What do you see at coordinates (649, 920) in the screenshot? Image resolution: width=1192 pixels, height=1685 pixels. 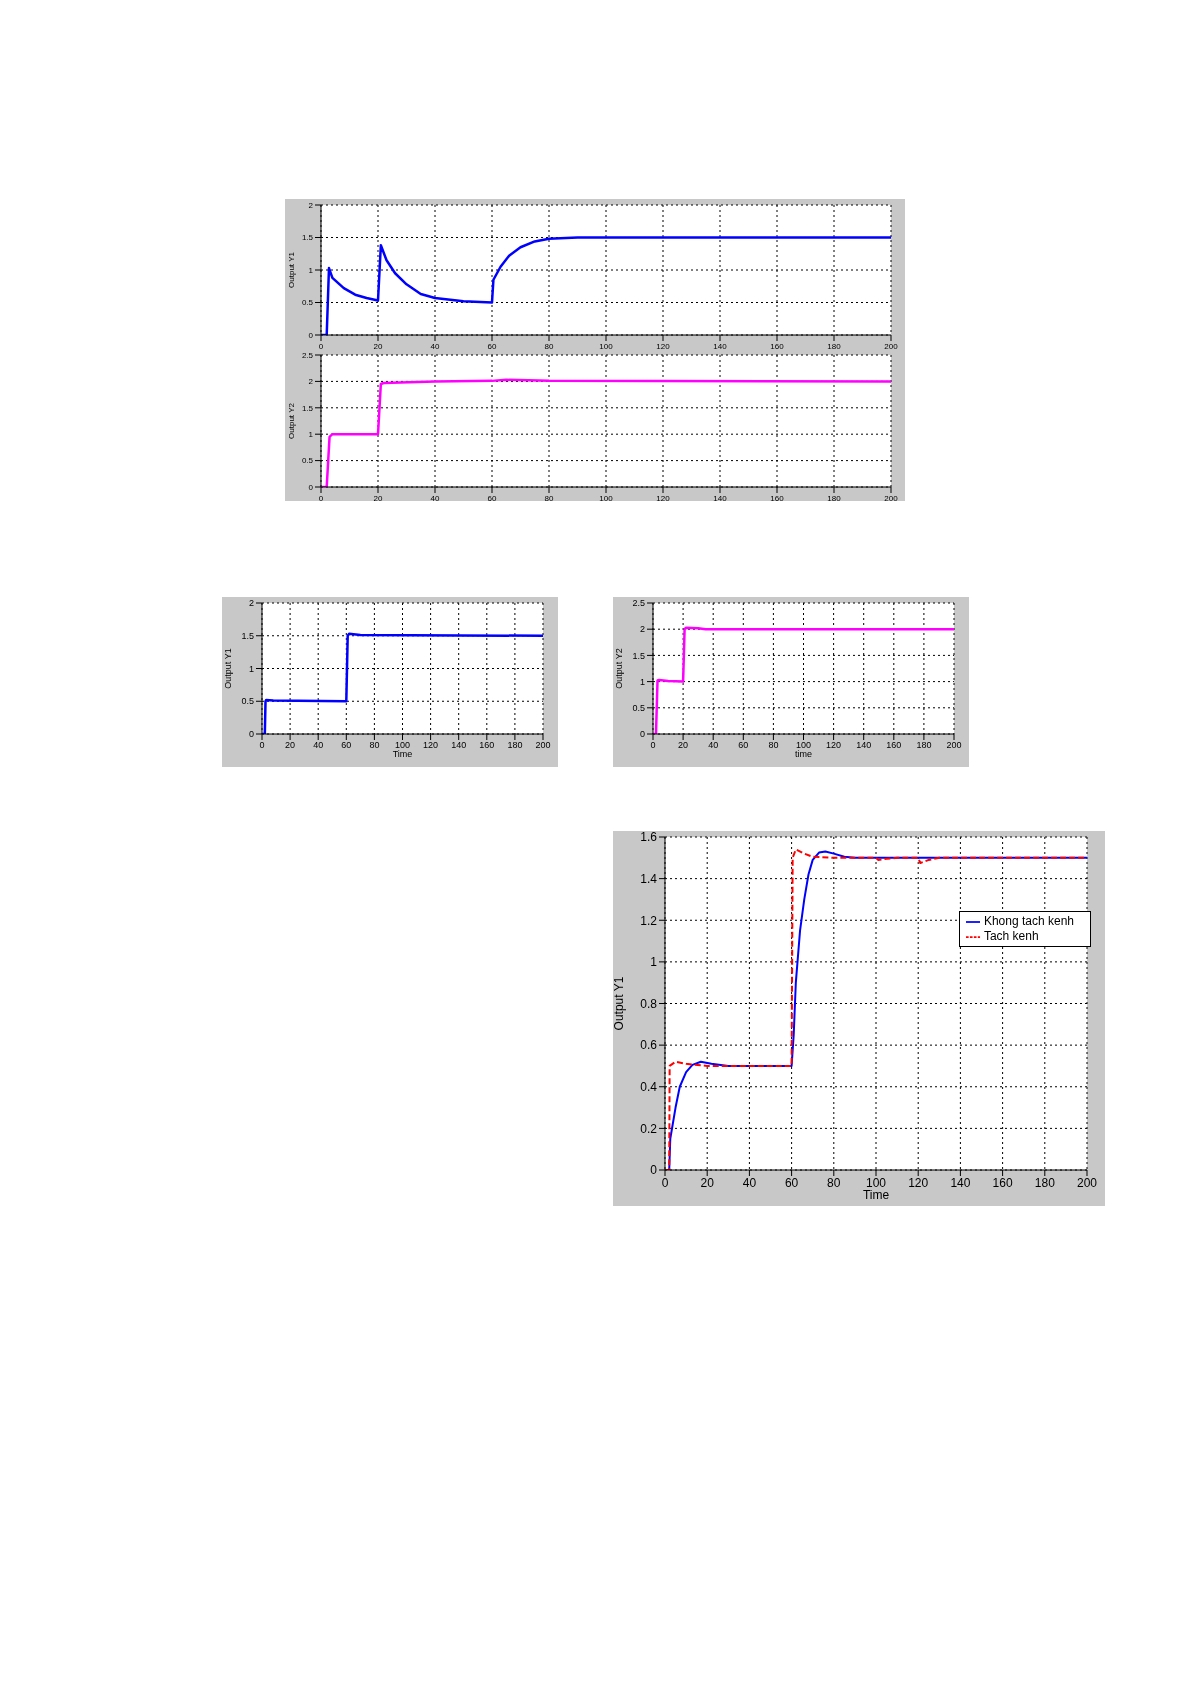 I see `y-tick-label: 1.2` at bounding box center [649, 920].